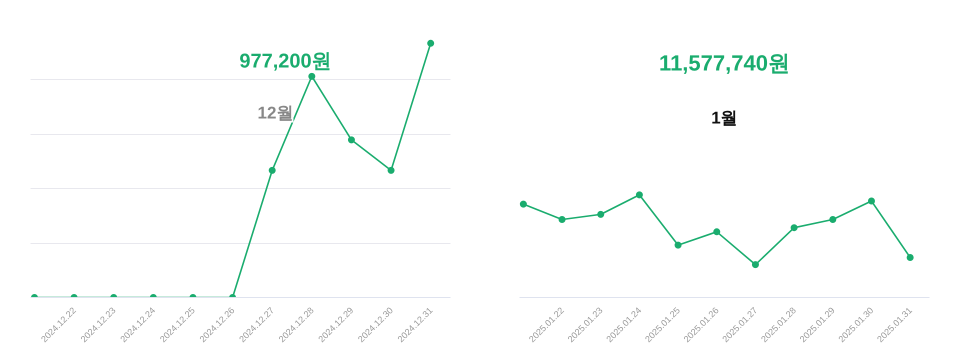 This screenshot has width=967, height=355. What do you see at coordinates (724, 118) in the screenshot?
I see `text: 1월` at bounding box center [724, 118].